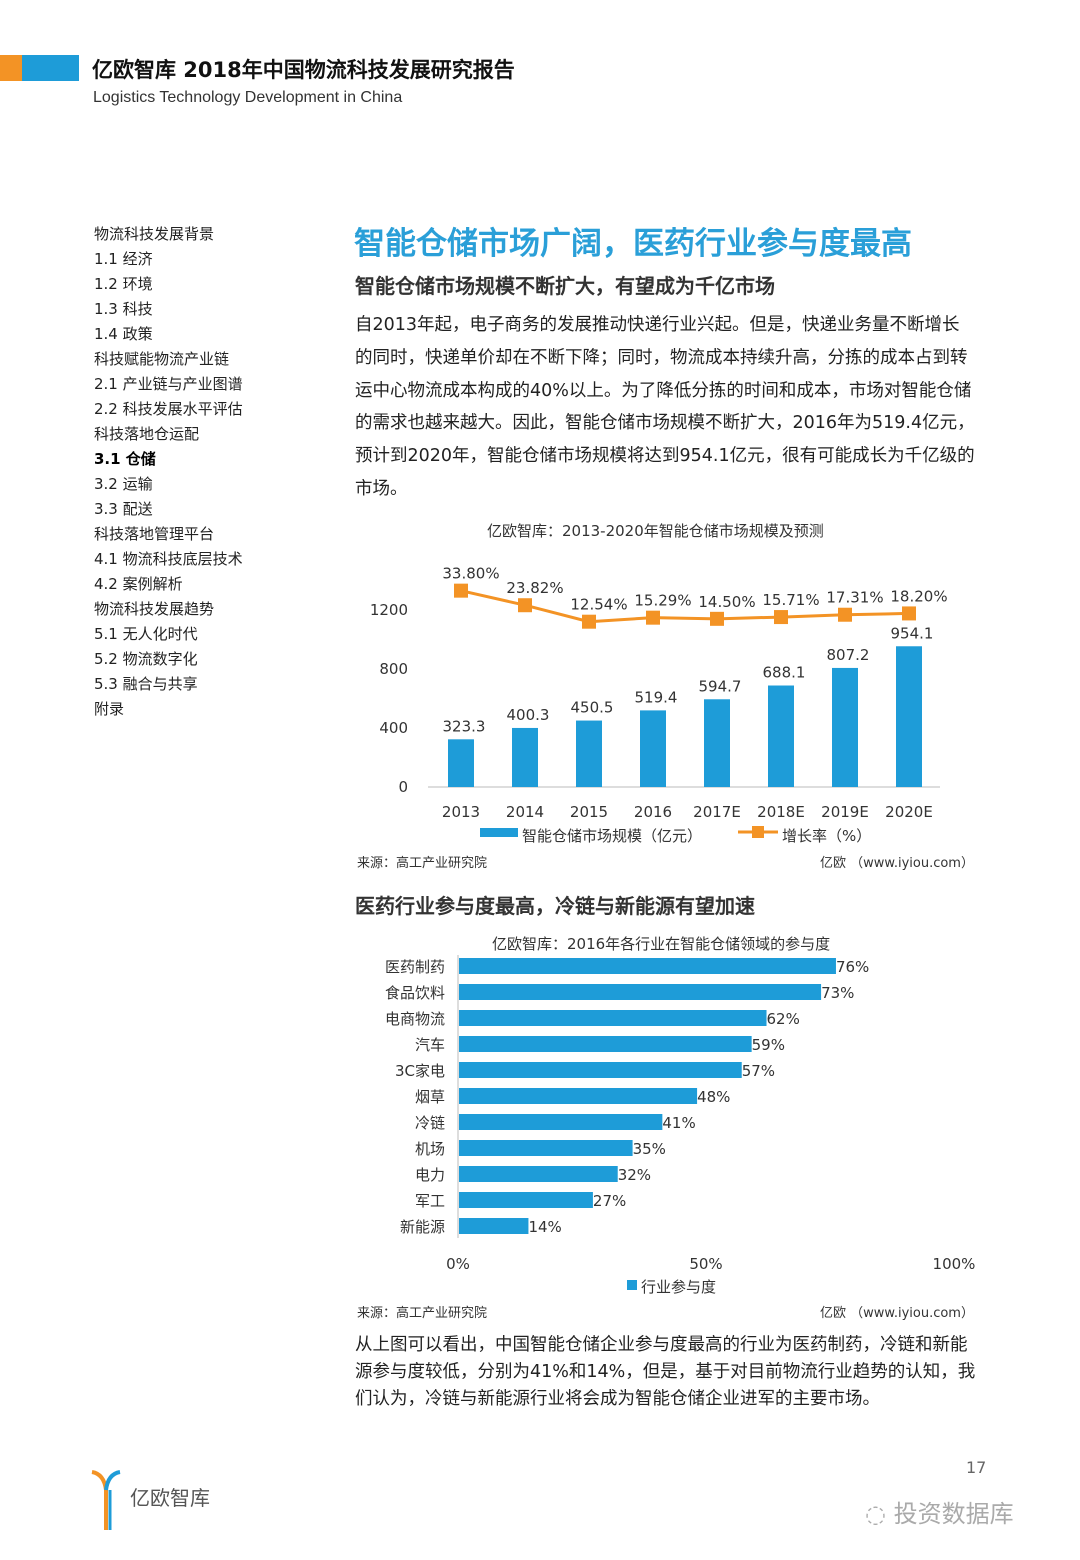 The width and height of the screenshot is (1080, 1560). I want to click on toc-item: 科技落地管理平台, so click(154, 534).